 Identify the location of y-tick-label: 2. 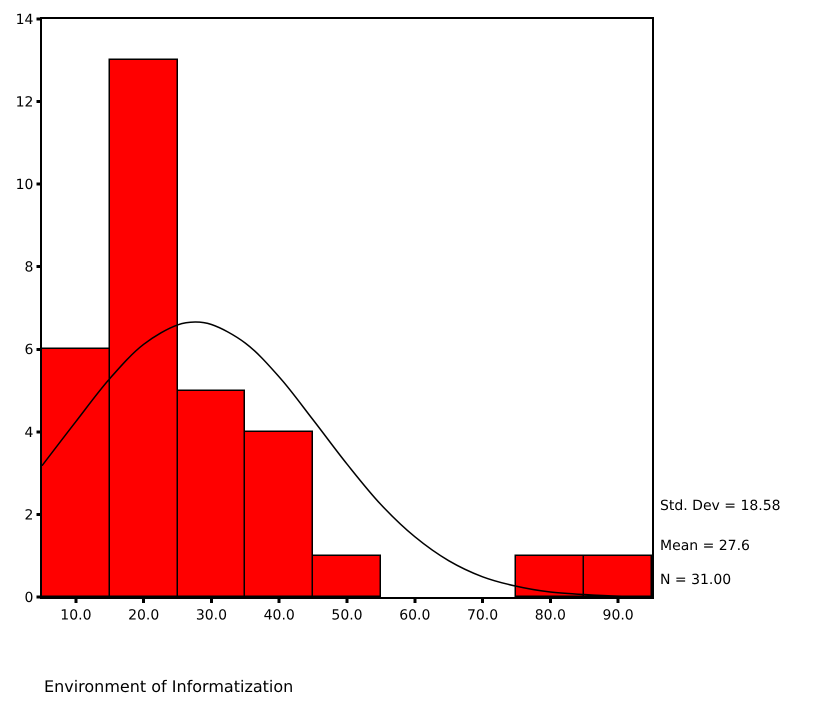
(29, 515).